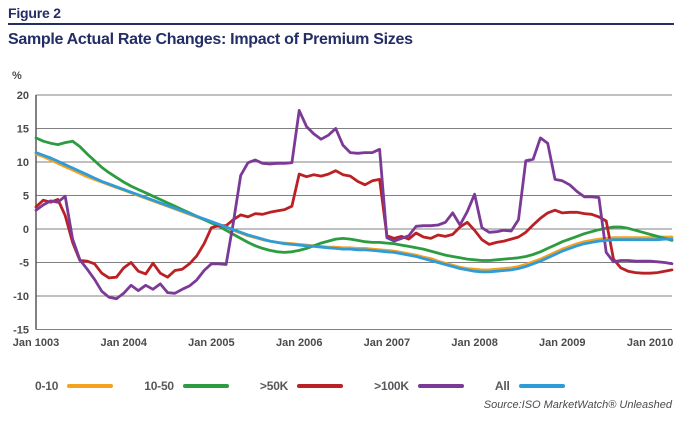  What do you see at coordinates (24, 264) in the screenshot?
I see `y-tick-label: -5` at bounding box center [24, 264].